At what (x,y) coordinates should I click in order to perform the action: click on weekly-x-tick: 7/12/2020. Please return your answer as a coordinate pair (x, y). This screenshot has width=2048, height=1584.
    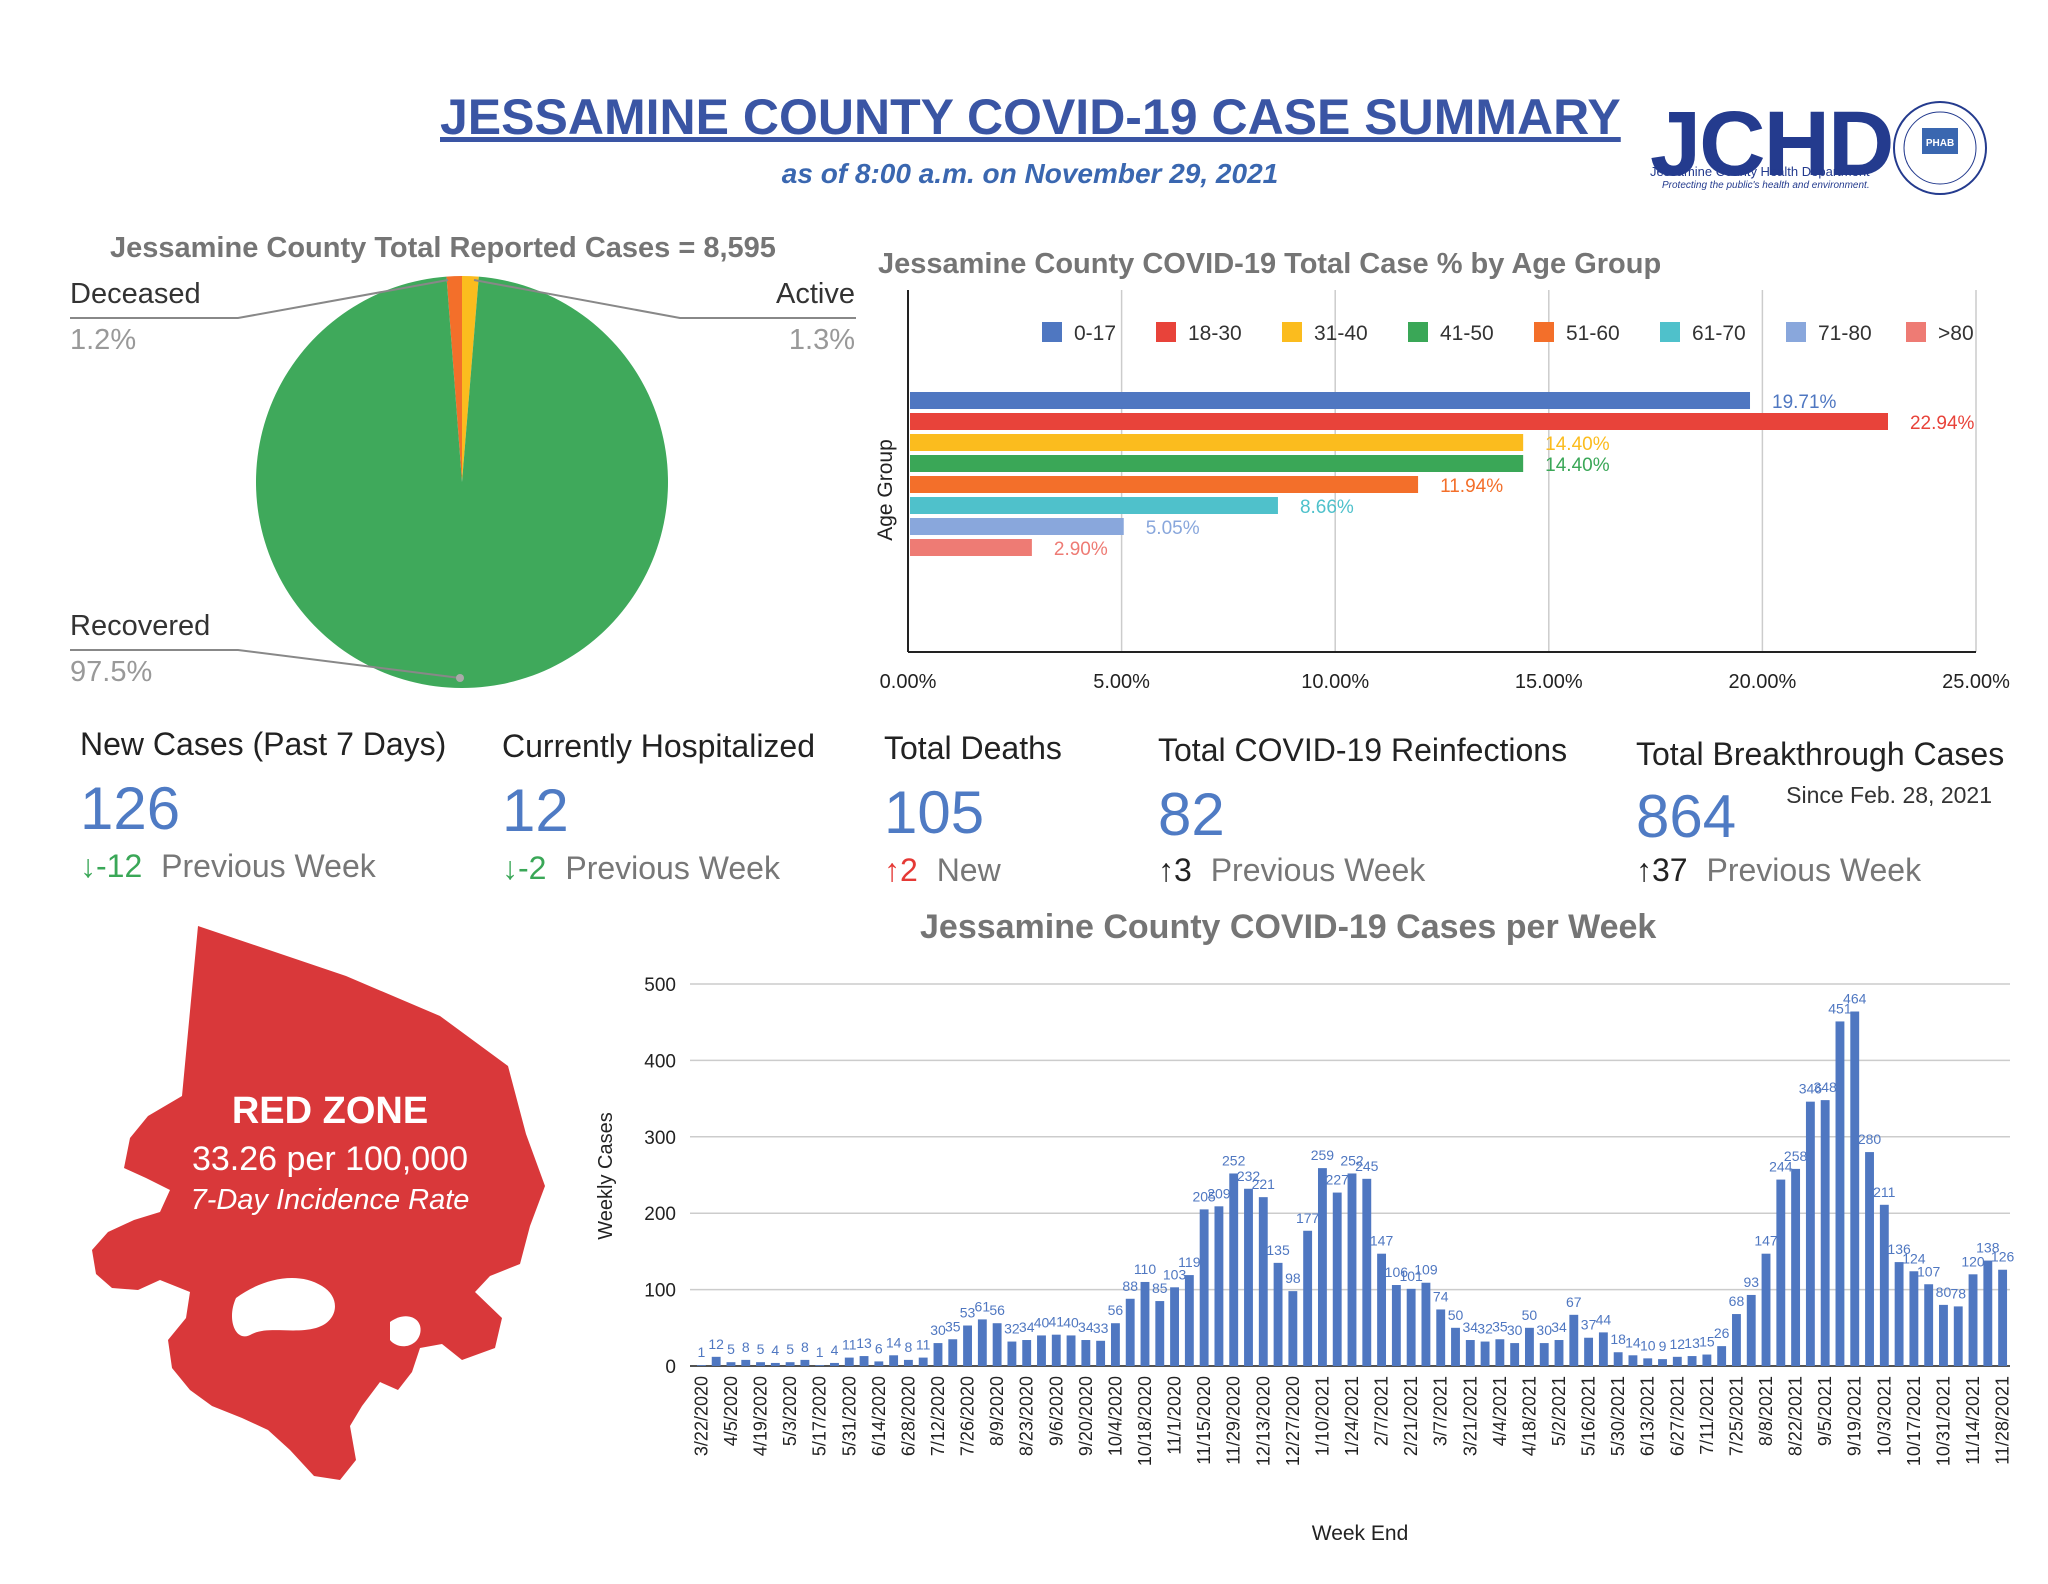
    Looking at the image, I should click on (938, 1416).